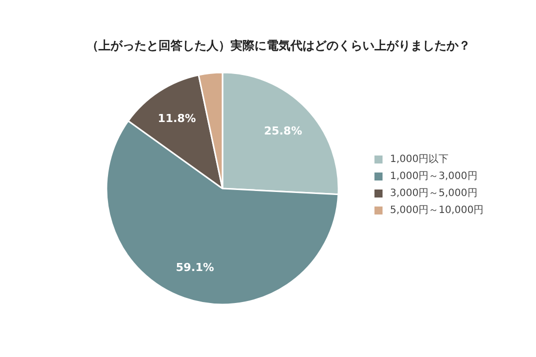 Image resolution: width=536 pixels, height=357 pixels. What do you see at coordinates (437, 210) in the screenshot?
I see `legend-label: 5,000円～10,000円` at bounding box center [437, 210].